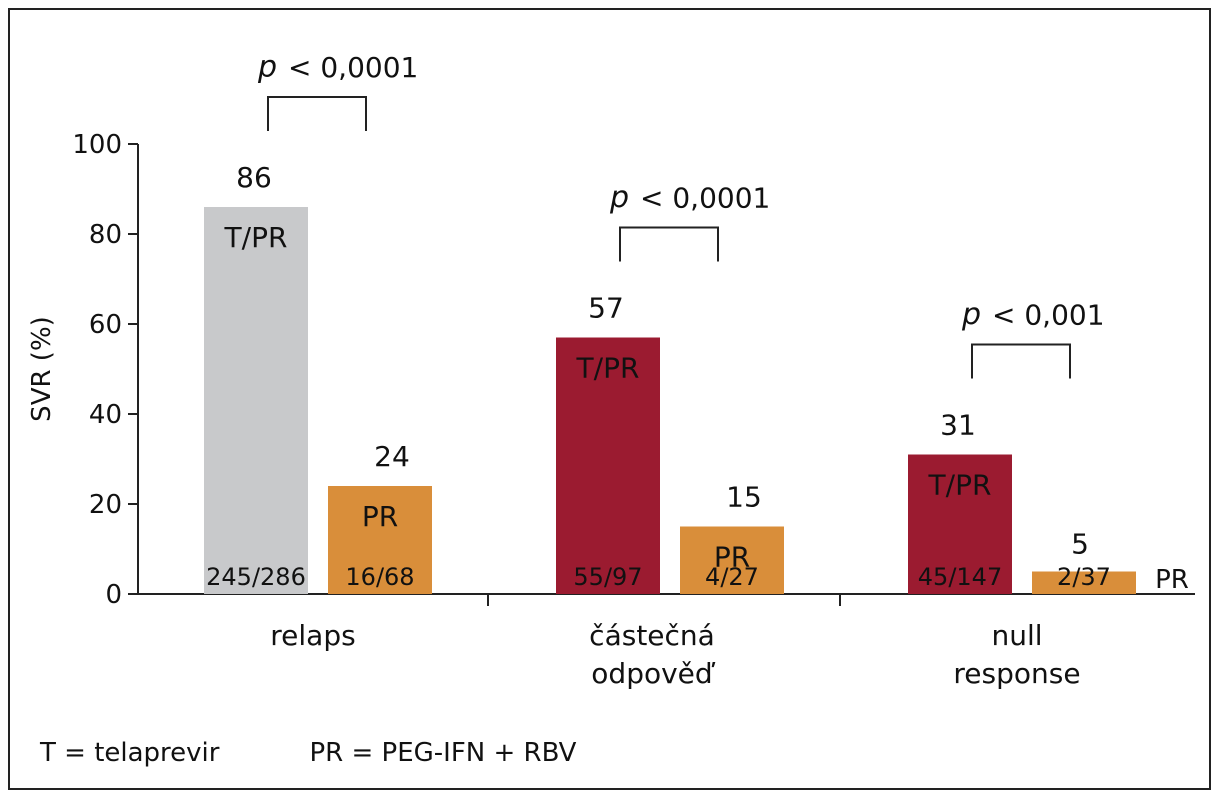  What do you see at coordinates (607, 577) in the screenshot?
I see `bar-count-label: 55/97` at bounding box center [607, 577].